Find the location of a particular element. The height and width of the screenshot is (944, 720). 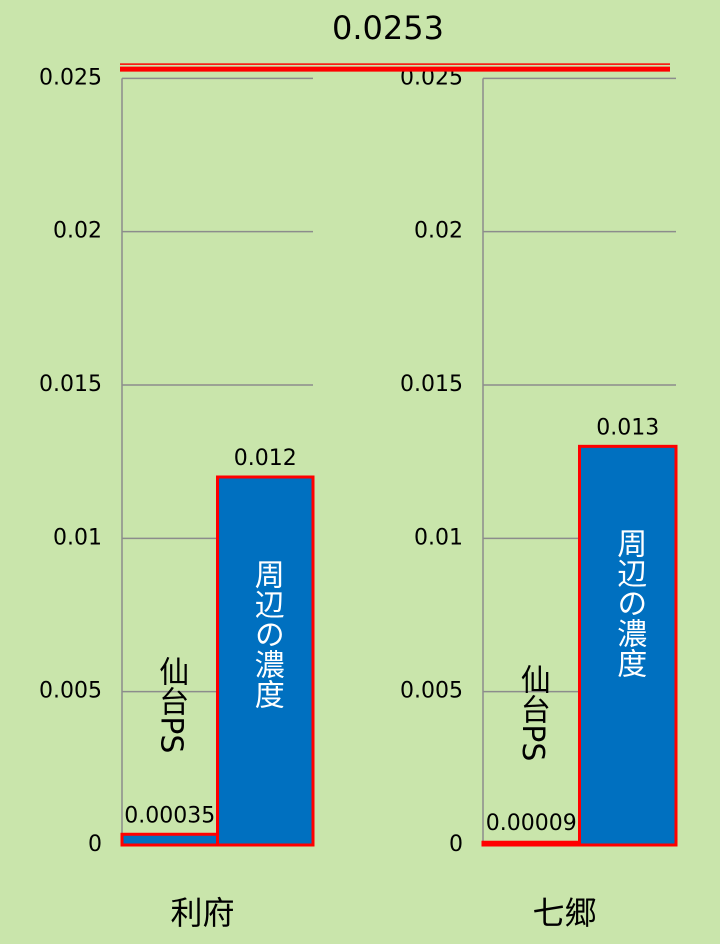

value-label: 0.00035 is located at coordinates (169, 815).